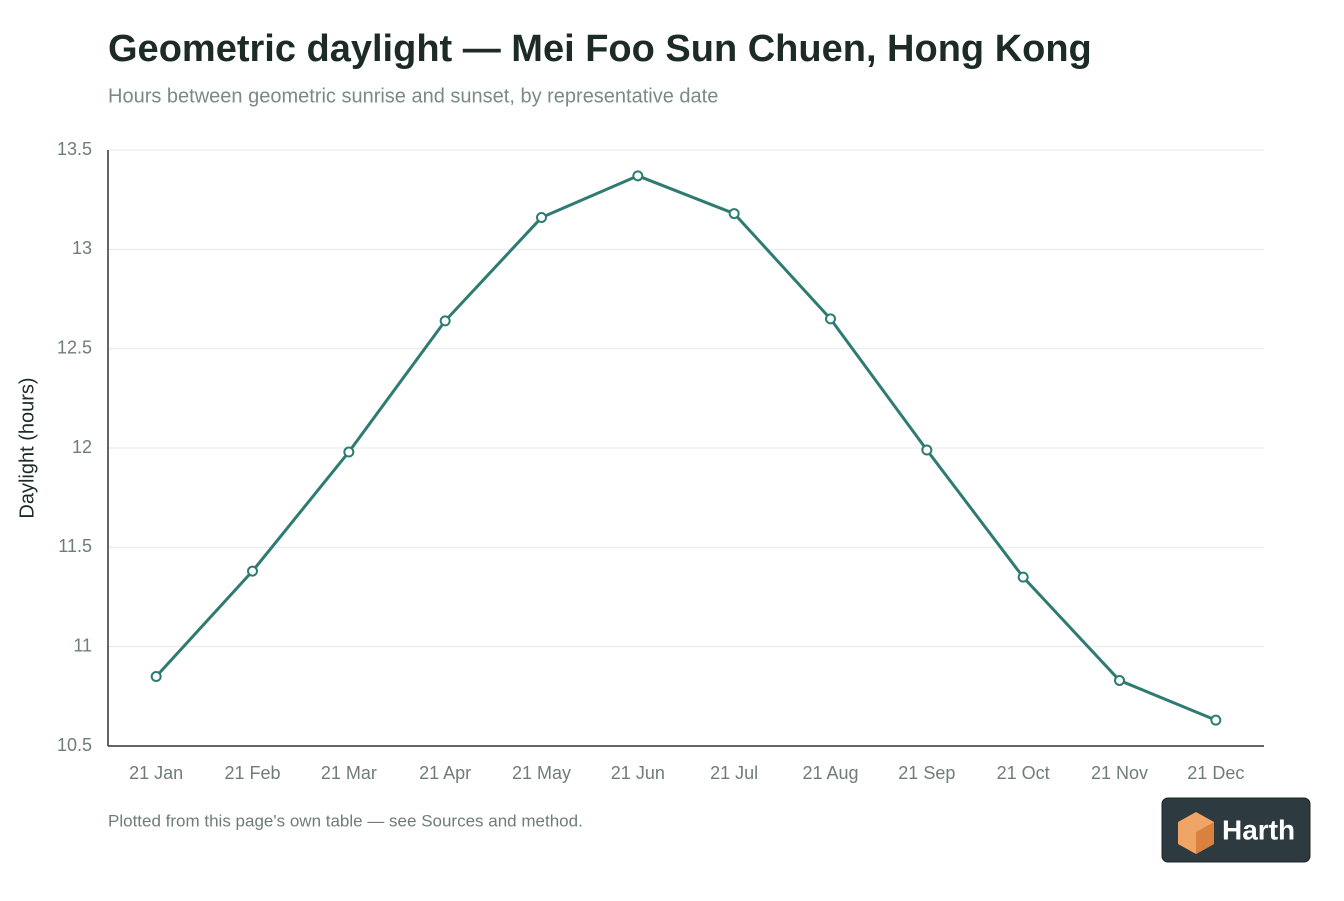 Image resolution: width=1344 pixels, height=901 pixels. I want to click on x-tick-label: 21 Mar, so click(349, 773).